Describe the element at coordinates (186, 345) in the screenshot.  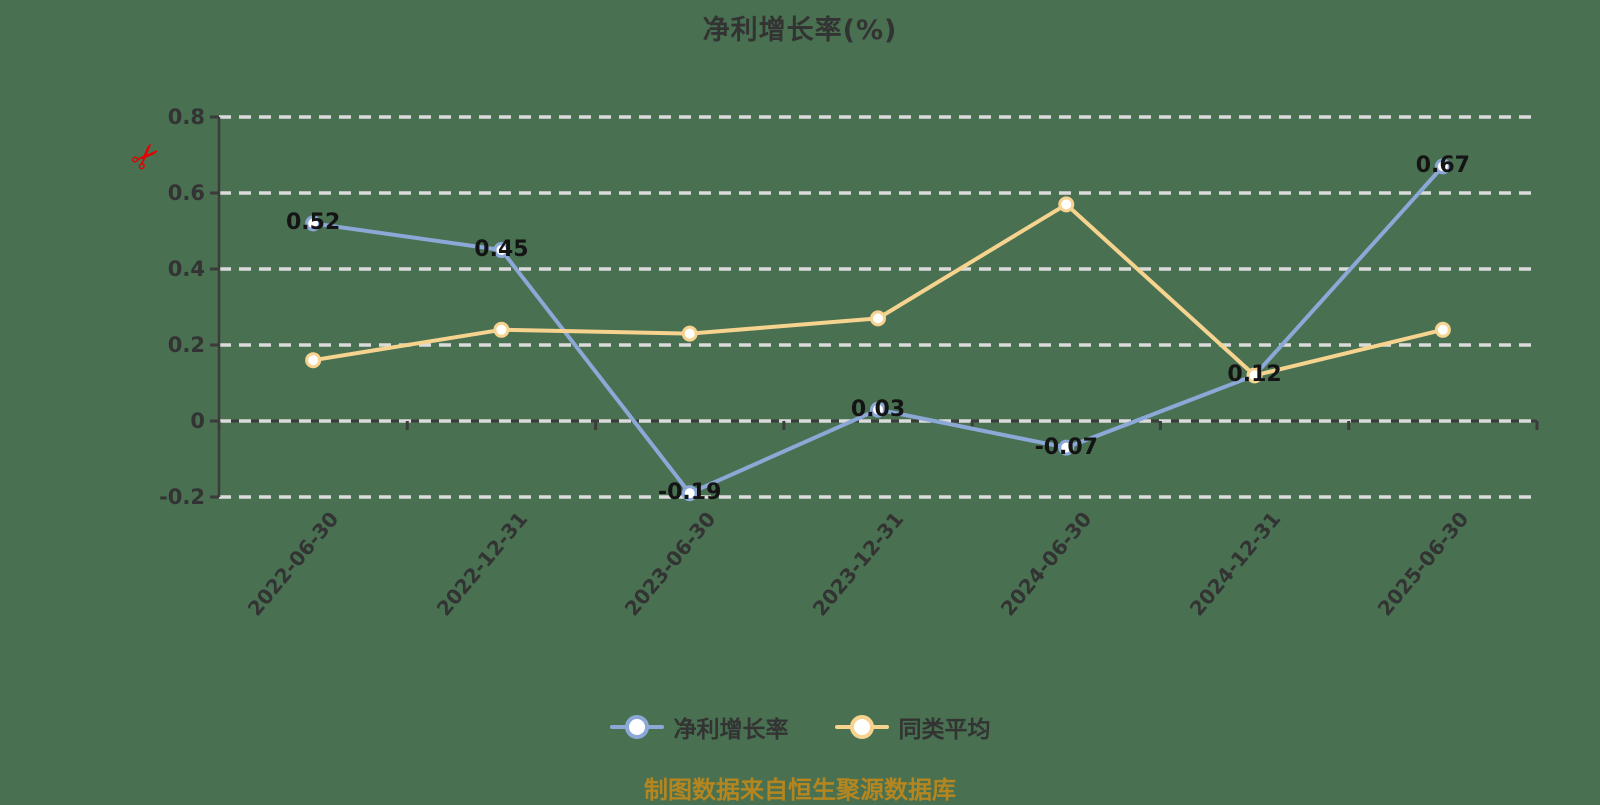
I see `y-axis-label: 0.2` at that location.